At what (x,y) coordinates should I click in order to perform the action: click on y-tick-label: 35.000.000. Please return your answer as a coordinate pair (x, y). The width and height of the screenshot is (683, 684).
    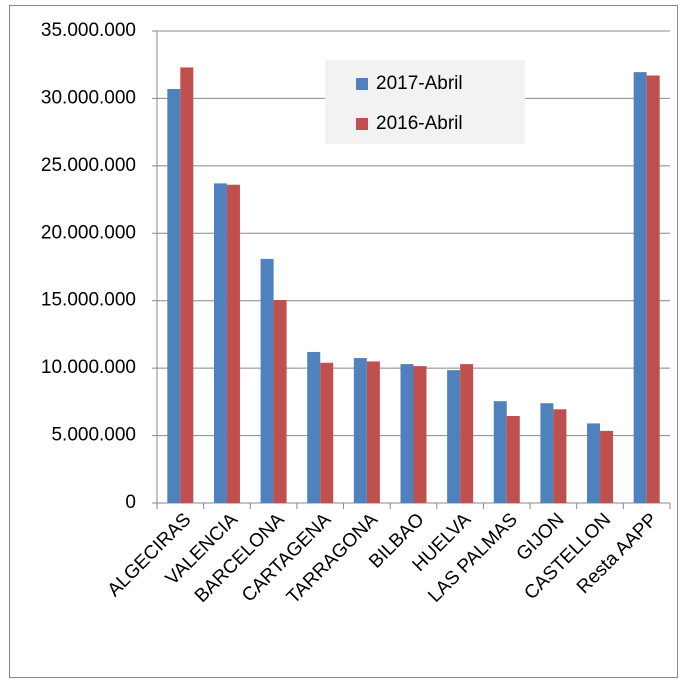
    Looking at the image, I should click on (88, 30).